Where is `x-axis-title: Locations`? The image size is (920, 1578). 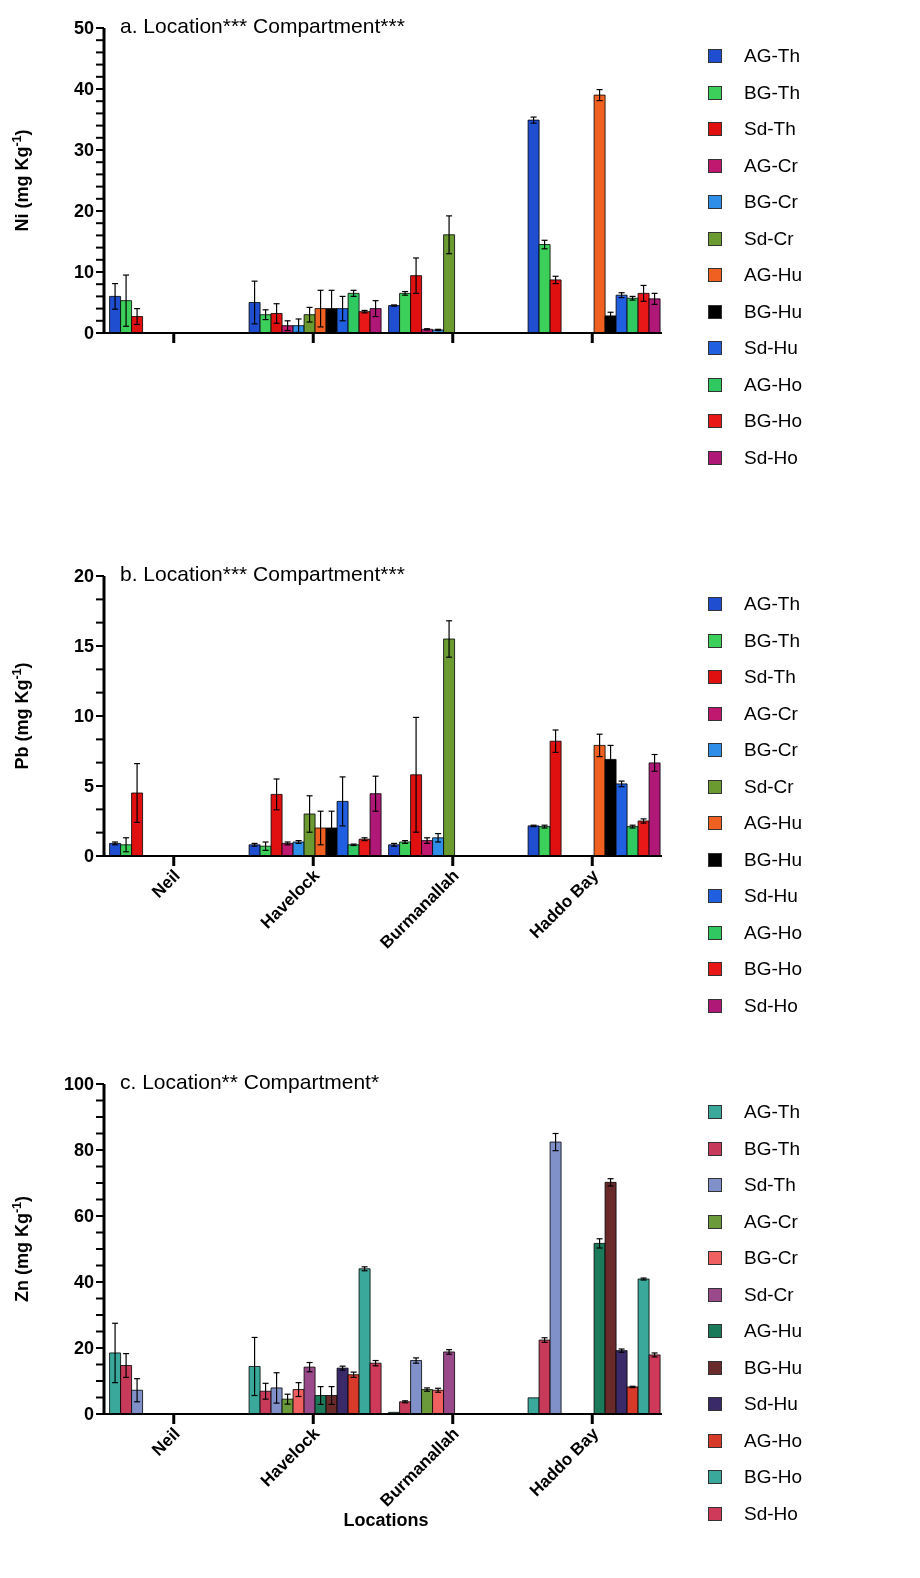
x-axis-title: Locations is located at coordinates (386, 1520).